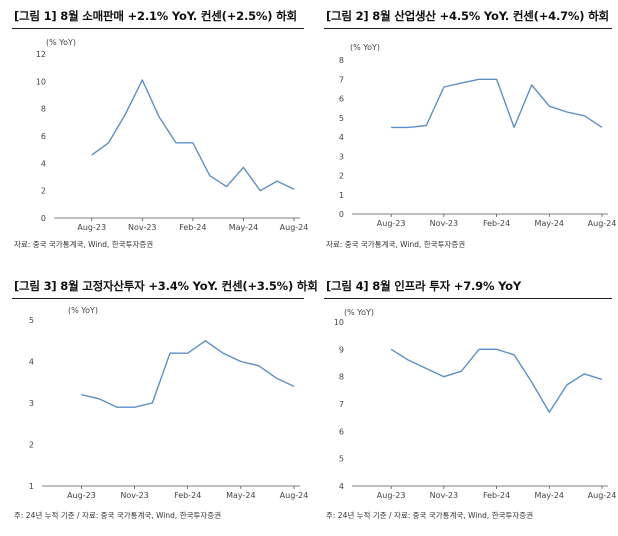 This screenshot has height=536, width=618. Describe the element at coordinates (41, 54) in the screenshot. I see `y-tick-label: 12` at that location.